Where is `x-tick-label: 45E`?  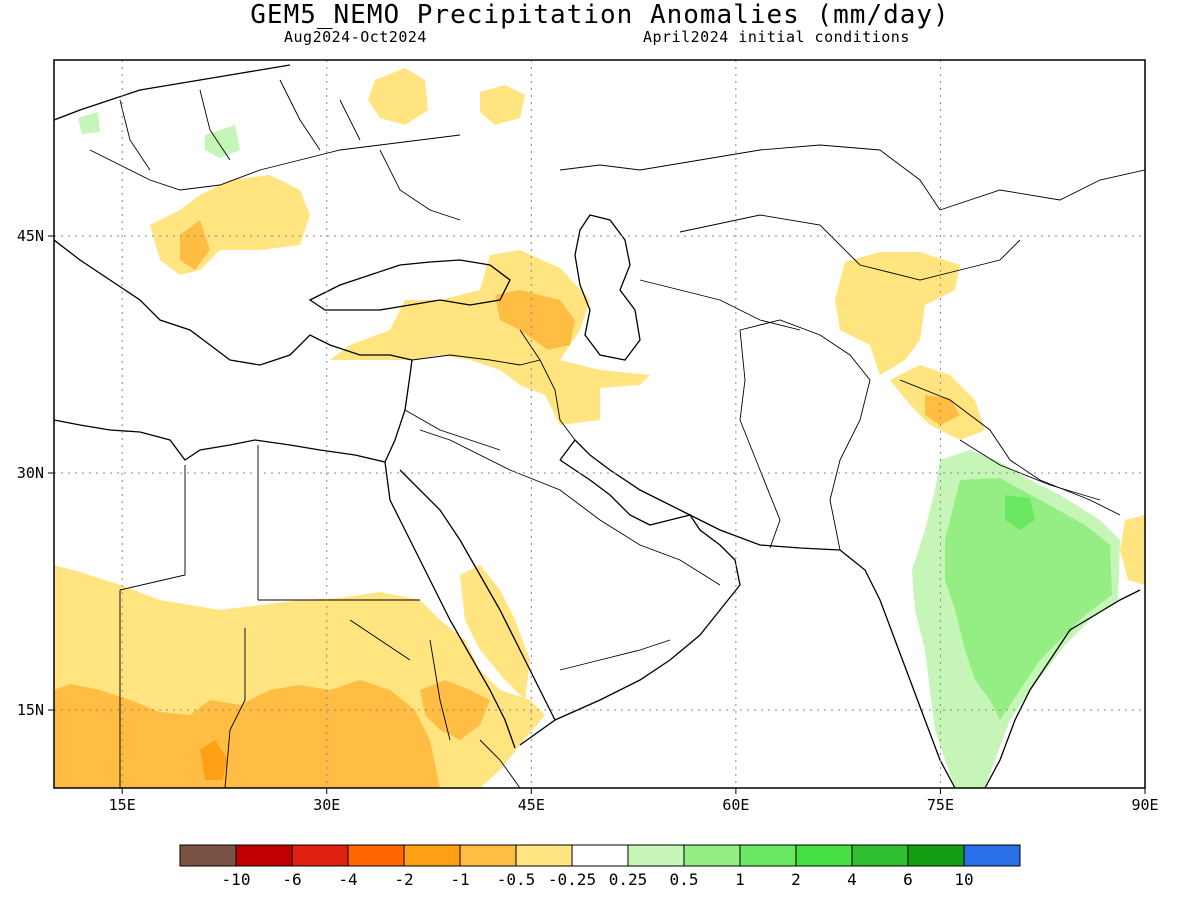
x-tick-label: 45E is located at coordinates (531, 805).